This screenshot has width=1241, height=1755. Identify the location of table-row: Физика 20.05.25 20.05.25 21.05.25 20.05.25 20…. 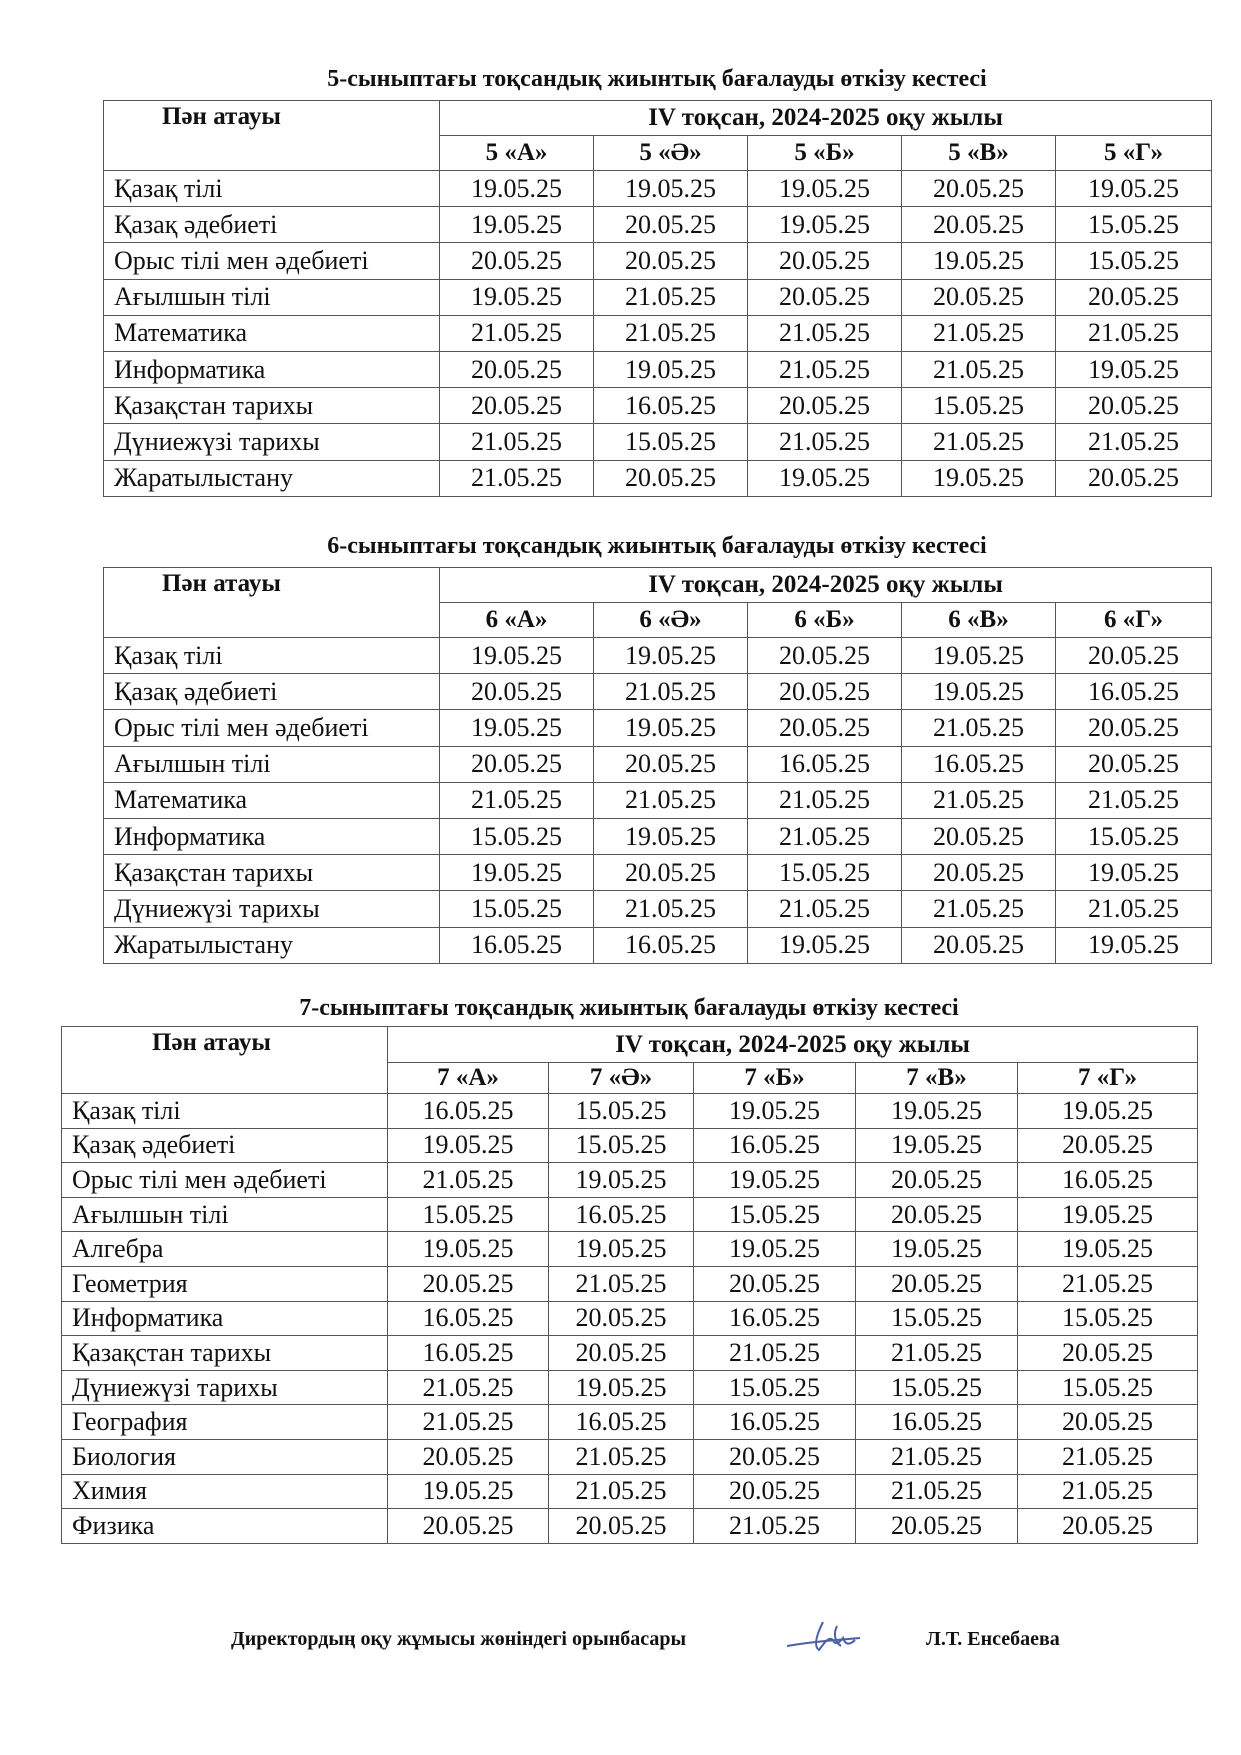
(630, 1526).